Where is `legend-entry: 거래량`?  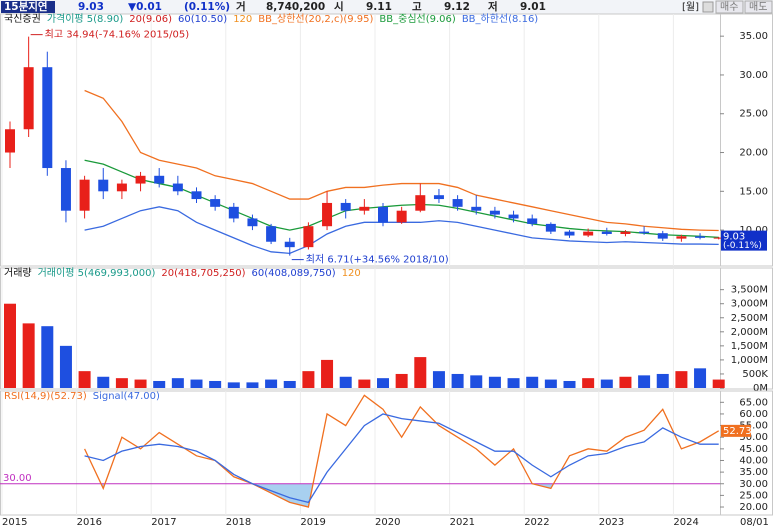
legend-entry: 거래량 is located at coordinates (18, 273).